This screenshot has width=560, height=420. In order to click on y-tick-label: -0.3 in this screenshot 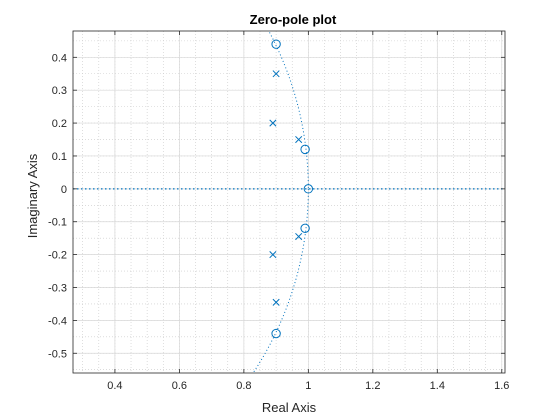, I will do `click(57, 289)`.